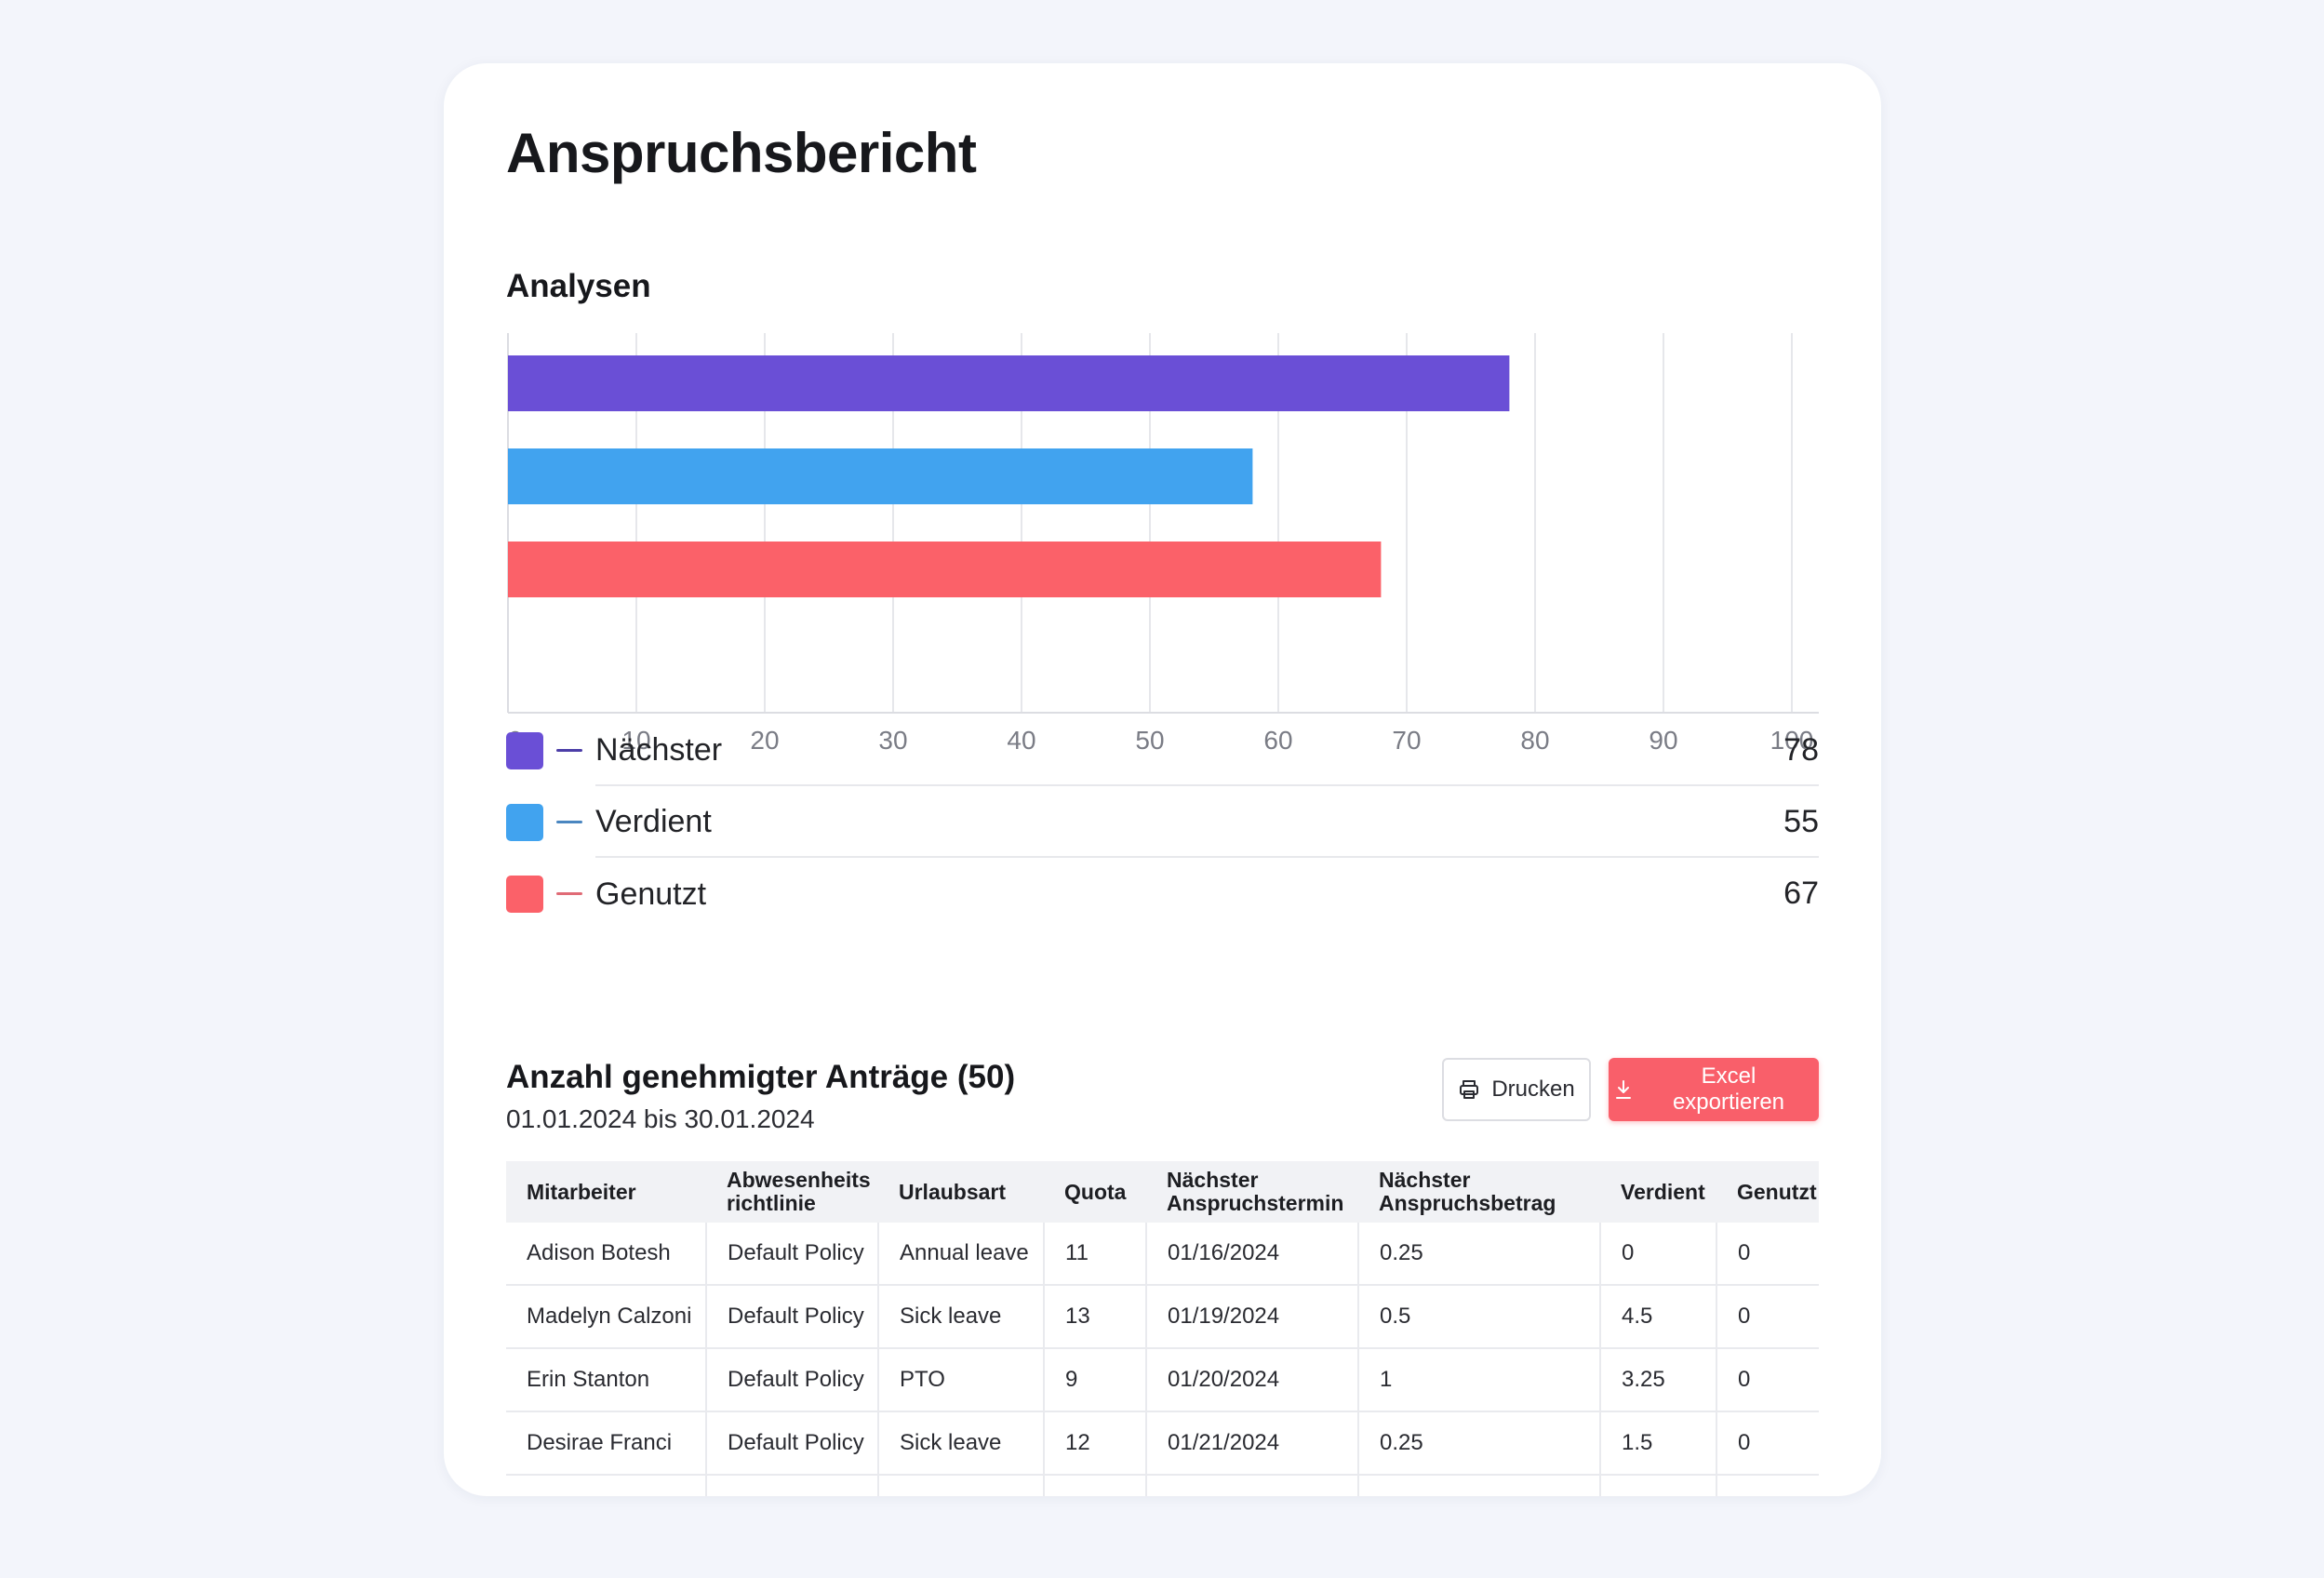 Image resolution: width=2324 pixels, height=1578 pixels. Describe the element at coordinates (892, 740) in the screenshot. I see `x-tick-label: 30` at that location.